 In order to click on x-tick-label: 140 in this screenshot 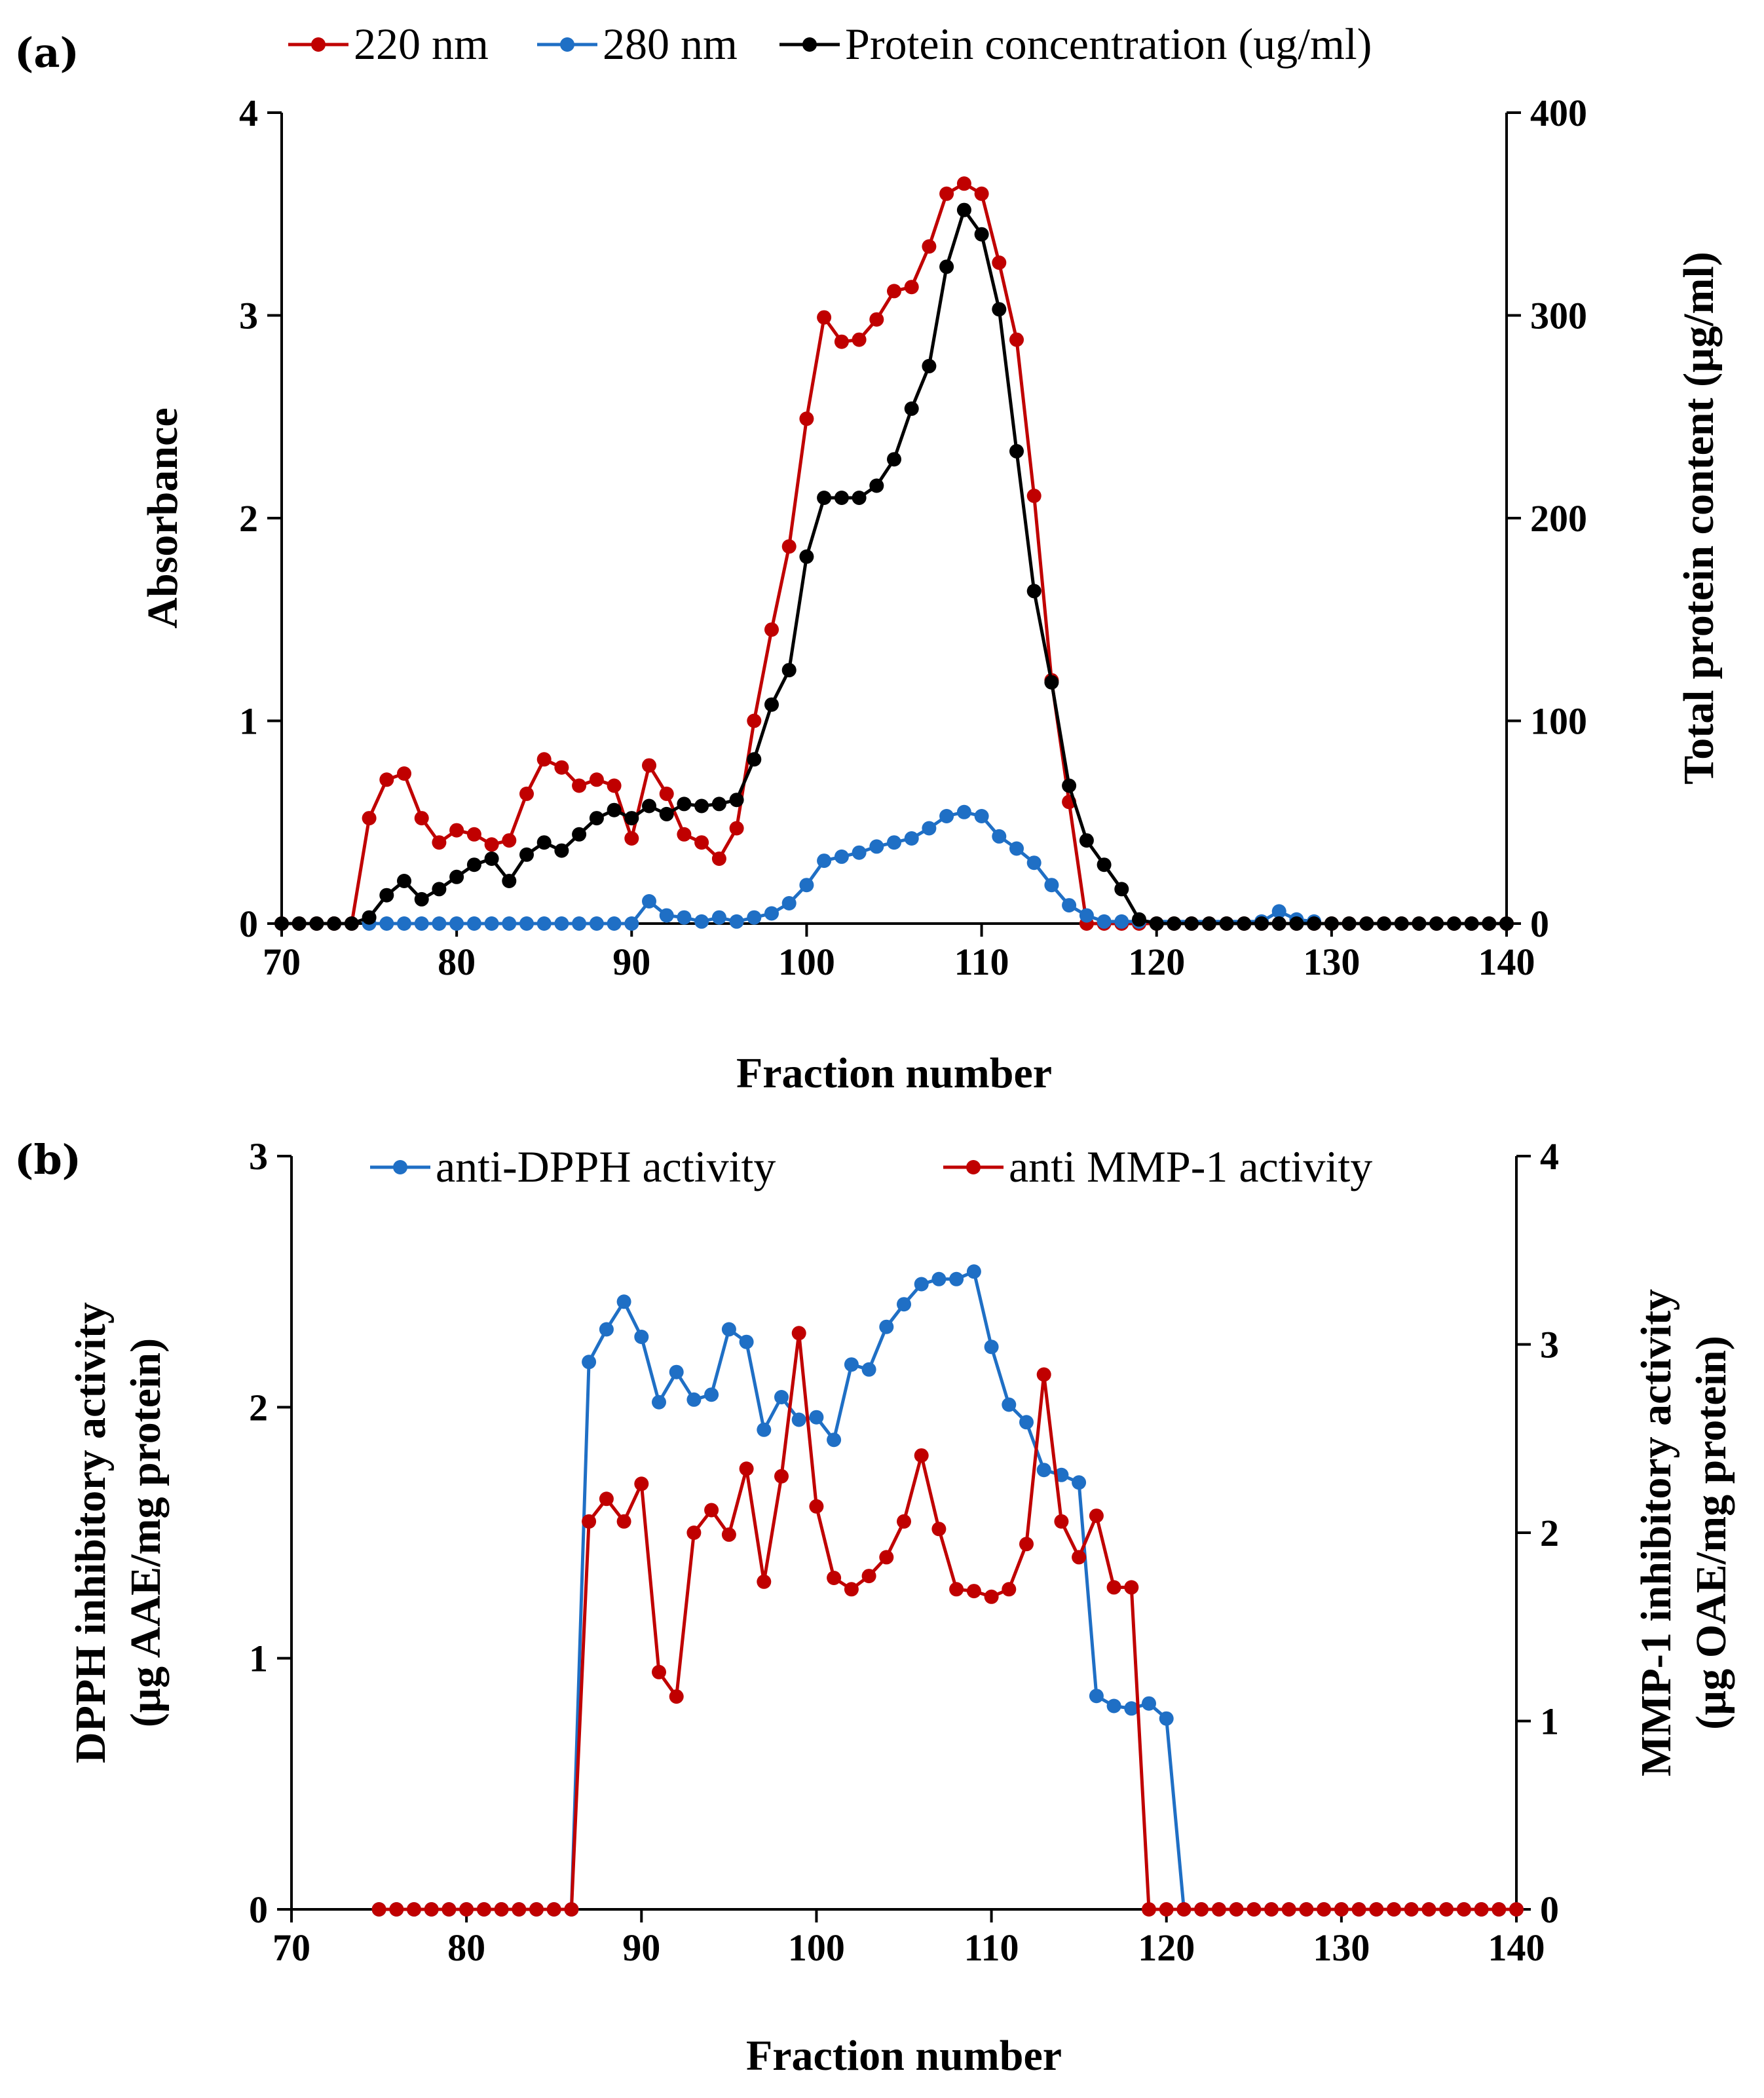, I will do `click(1516, 1947)`.